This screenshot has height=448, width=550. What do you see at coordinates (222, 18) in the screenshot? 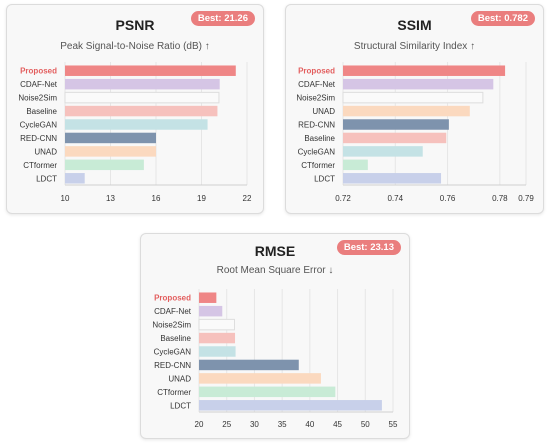
I see `best-badge: Best: 21.26` at bounding box center [222, 18].